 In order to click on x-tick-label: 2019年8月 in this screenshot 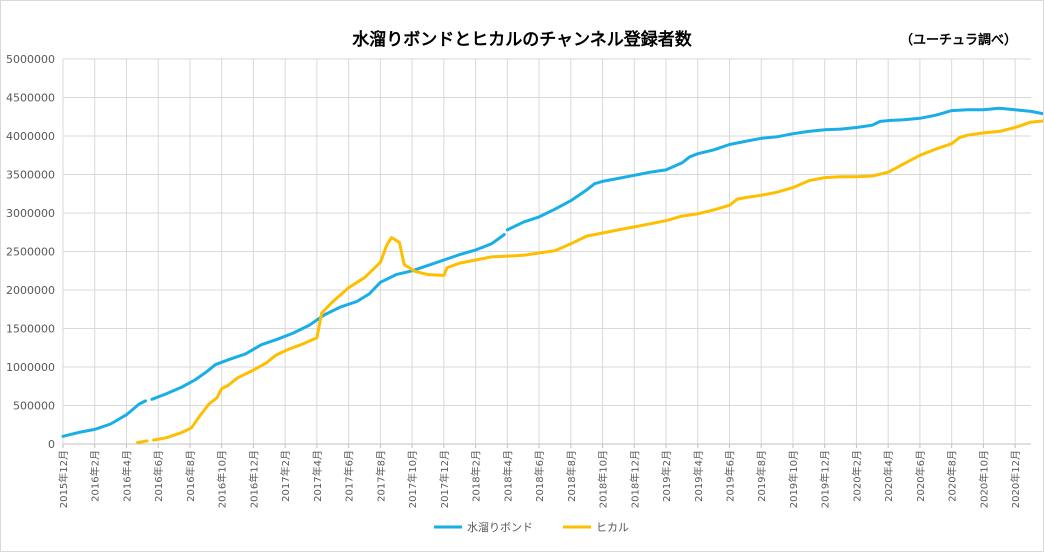, I will do `click(761, 476)`.